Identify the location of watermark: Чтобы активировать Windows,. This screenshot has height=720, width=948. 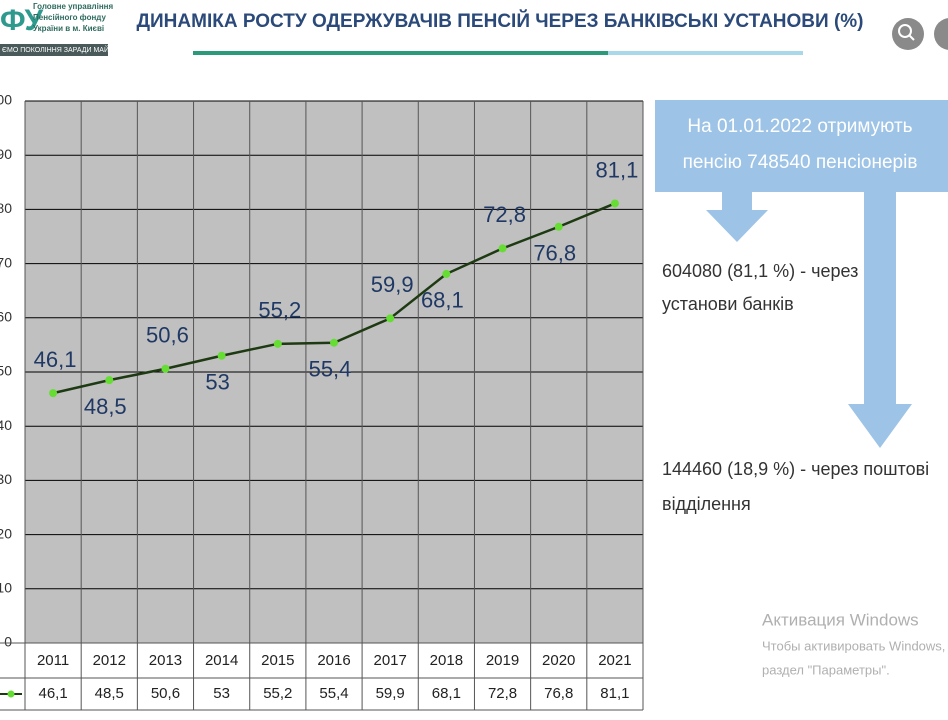
(853, 645).